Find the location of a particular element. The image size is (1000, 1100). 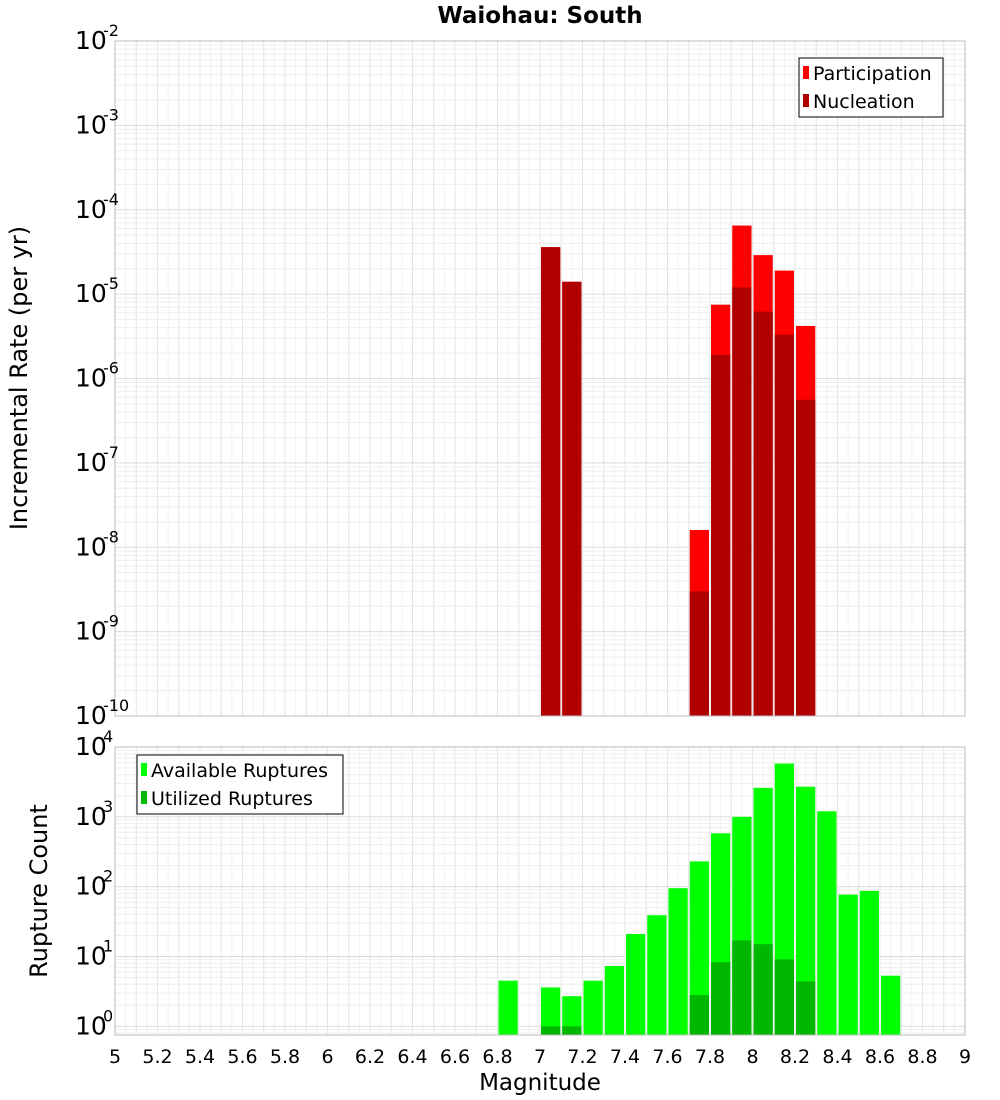

available-legend-label: Available Ruptures is located at coordinates (239, 771).